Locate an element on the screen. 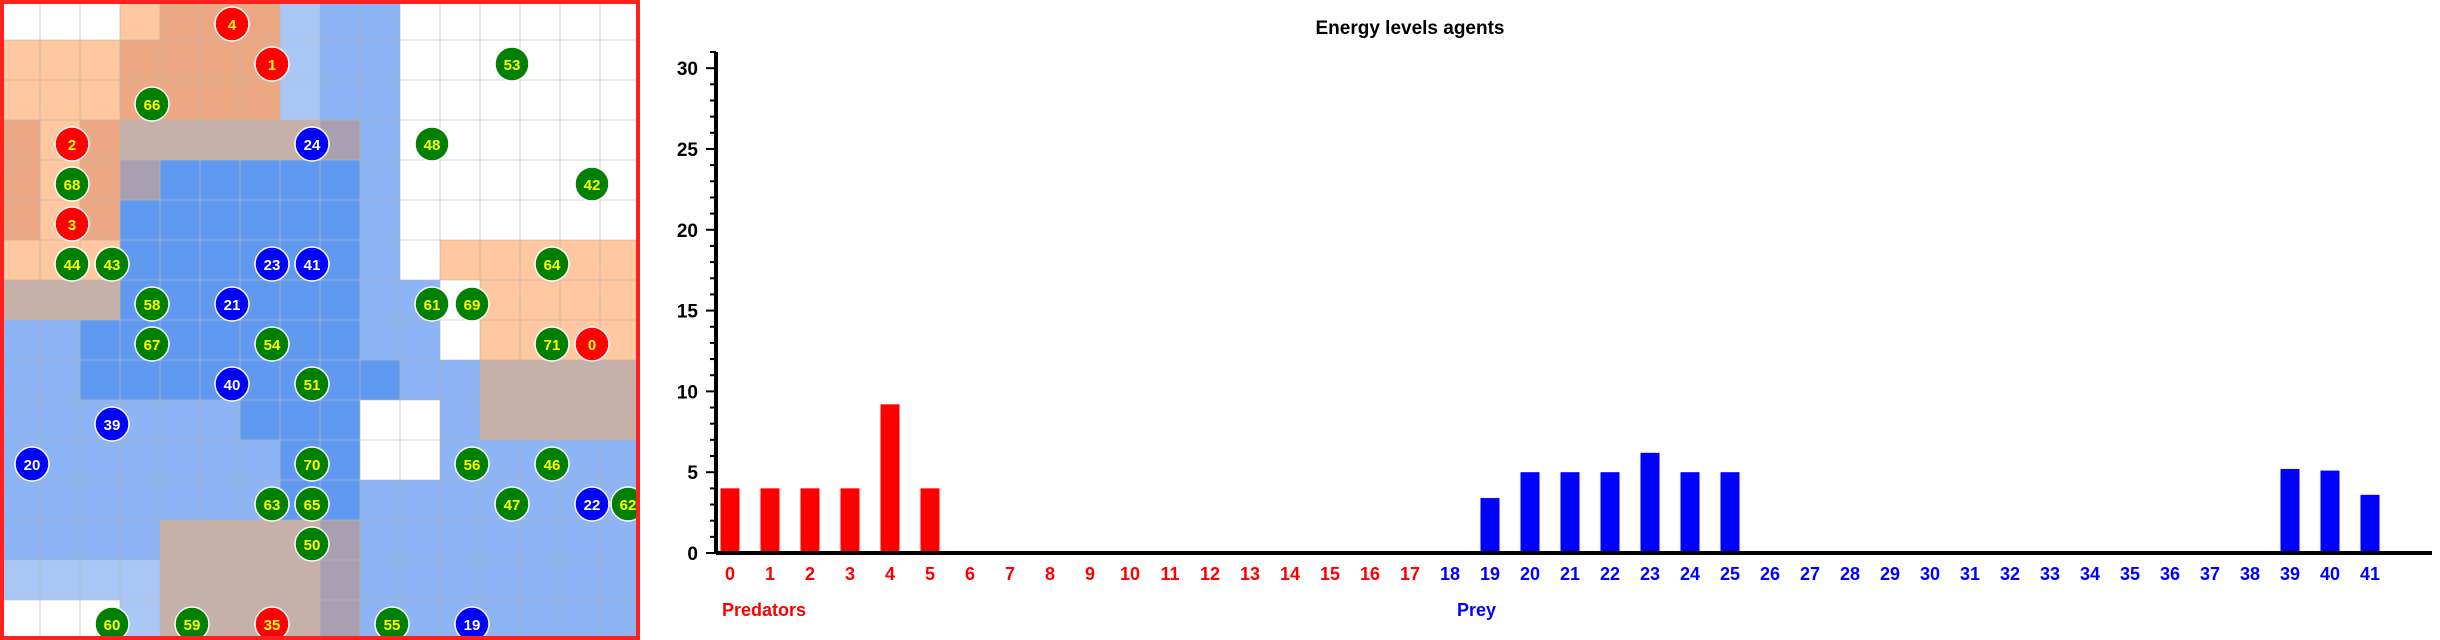  y-tick-label: 10 is located at coordinates (687, 392).